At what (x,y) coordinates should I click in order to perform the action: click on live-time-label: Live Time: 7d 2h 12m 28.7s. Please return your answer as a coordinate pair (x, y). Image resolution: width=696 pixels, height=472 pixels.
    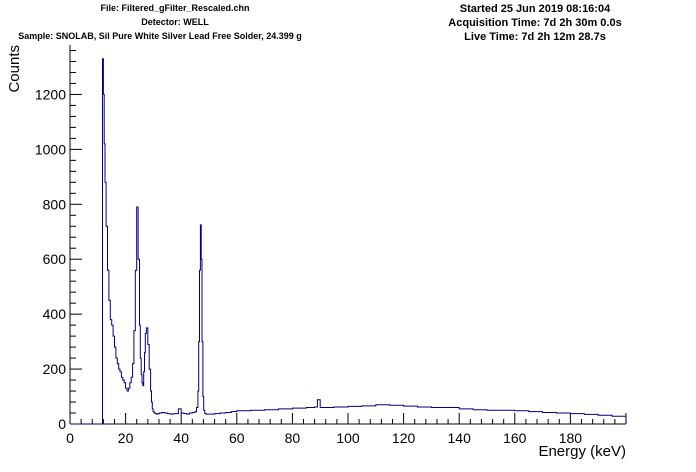
    Looking at the image, I should click on (535, 37).